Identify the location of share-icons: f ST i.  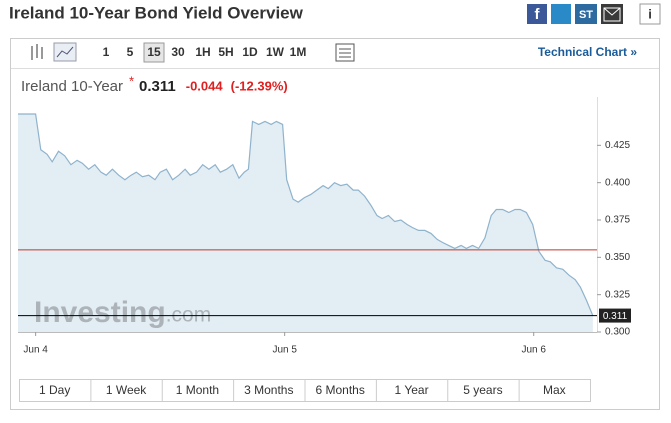
(594, 14).